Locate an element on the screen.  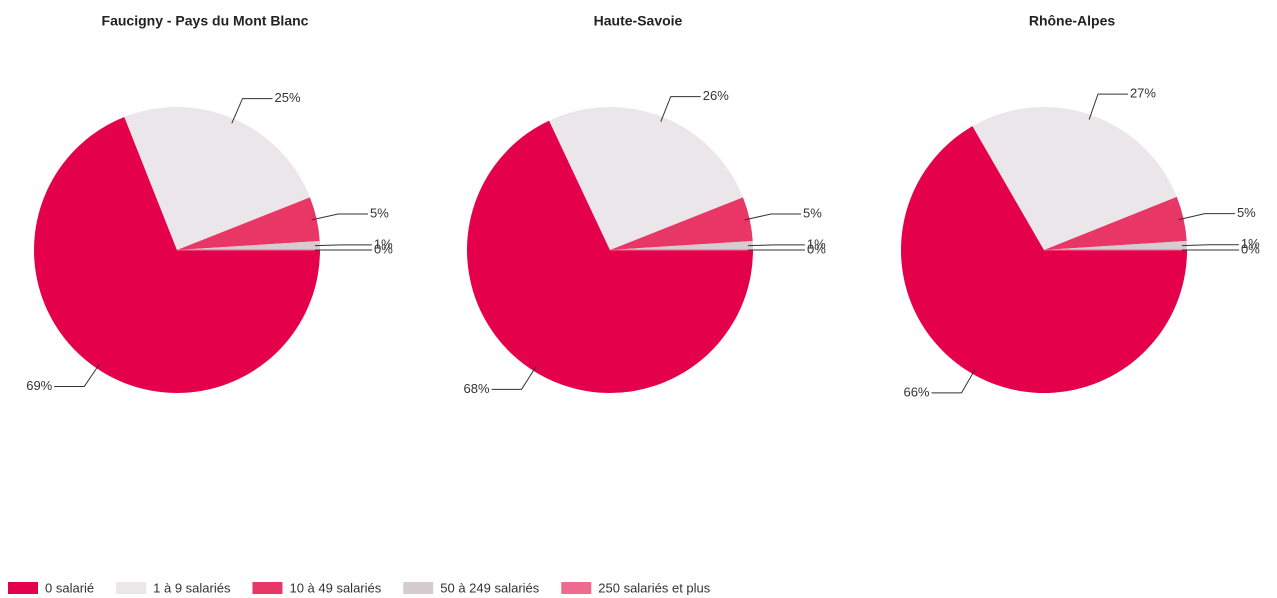
chart-title: Rhône-Alpes is located at coordinates (1072, 21).